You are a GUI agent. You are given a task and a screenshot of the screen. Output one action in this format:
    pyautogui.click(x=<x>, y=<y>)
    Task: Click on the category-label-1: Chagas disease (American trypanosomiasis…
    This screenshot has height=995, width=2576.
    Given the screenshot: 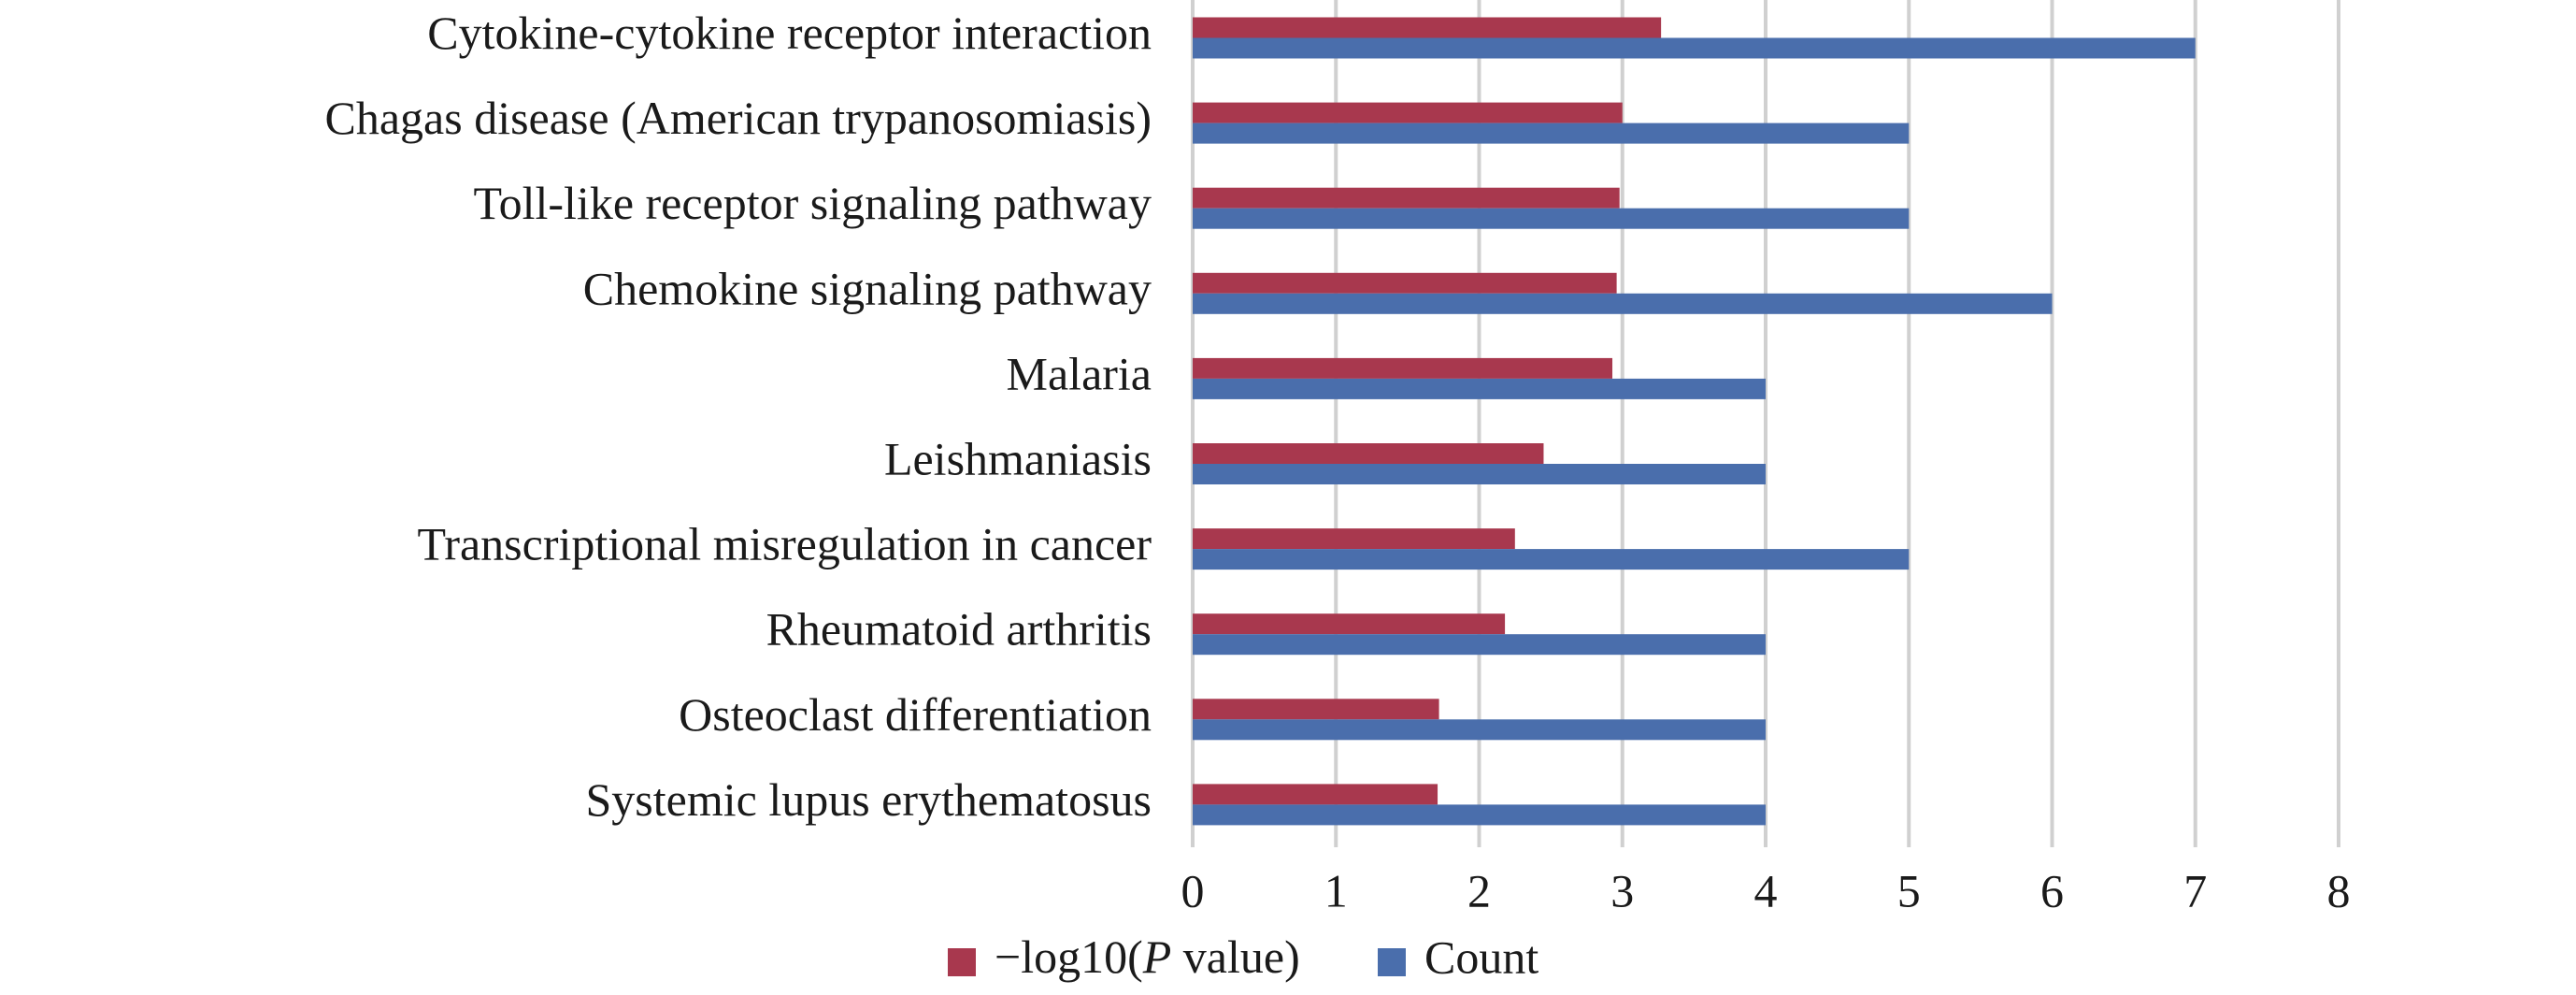 What is the action you would take?
    pyautogui.click(x=738, y=118)
    